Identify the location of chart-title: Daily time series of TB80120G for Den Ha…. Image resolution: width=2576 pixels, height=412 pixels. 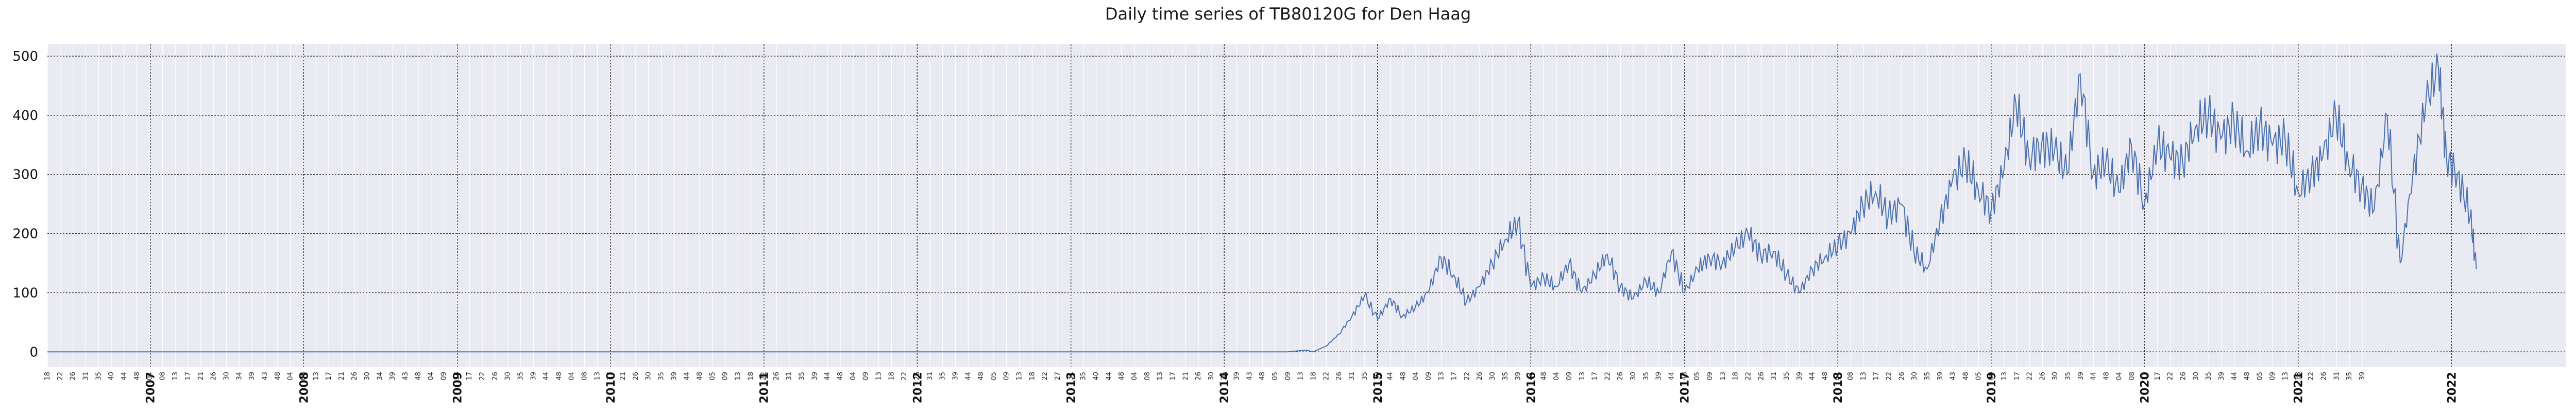
(1288, 14).